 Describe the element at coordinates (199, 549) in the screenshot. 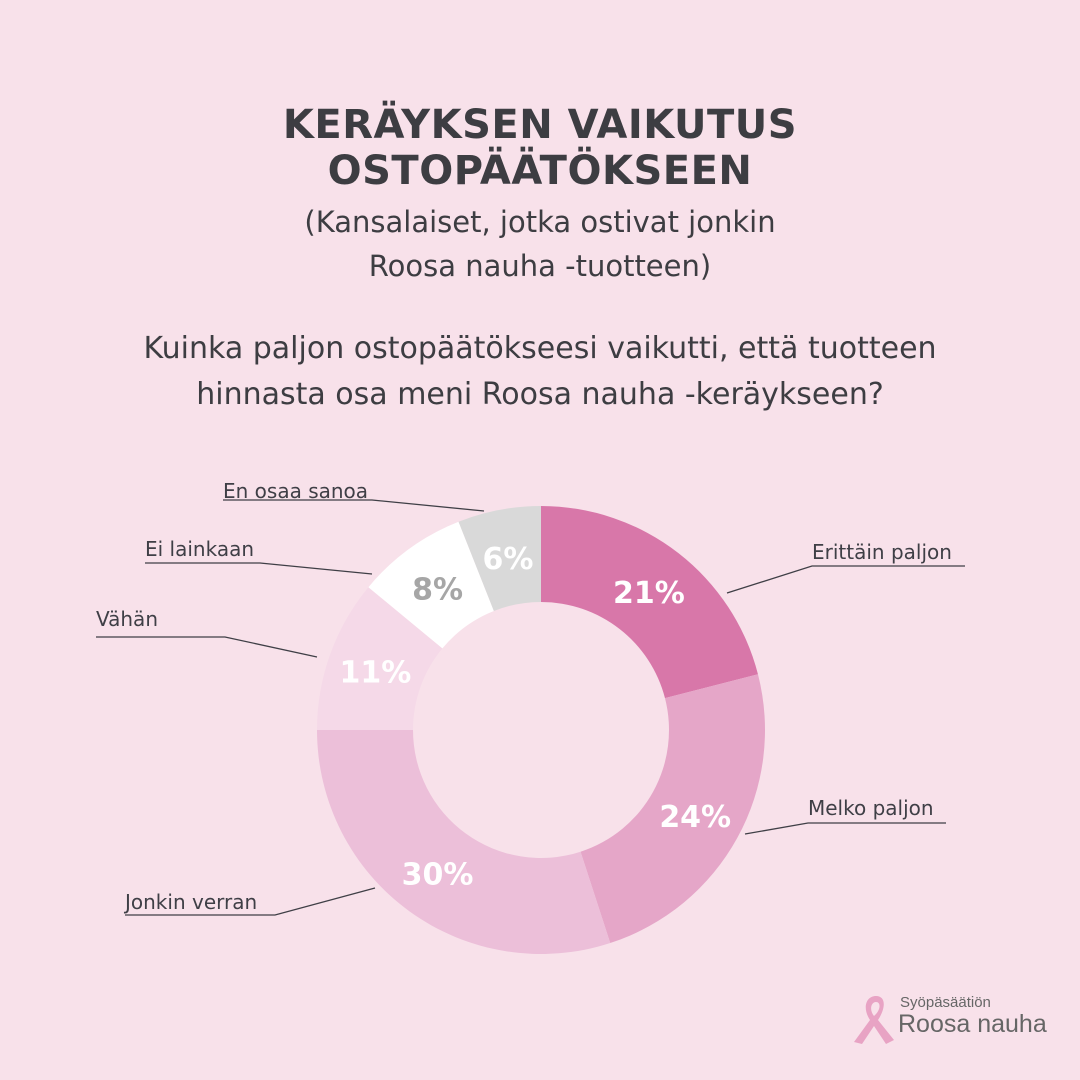

I see `slice-category-label: Ei lainkaan` at that location.